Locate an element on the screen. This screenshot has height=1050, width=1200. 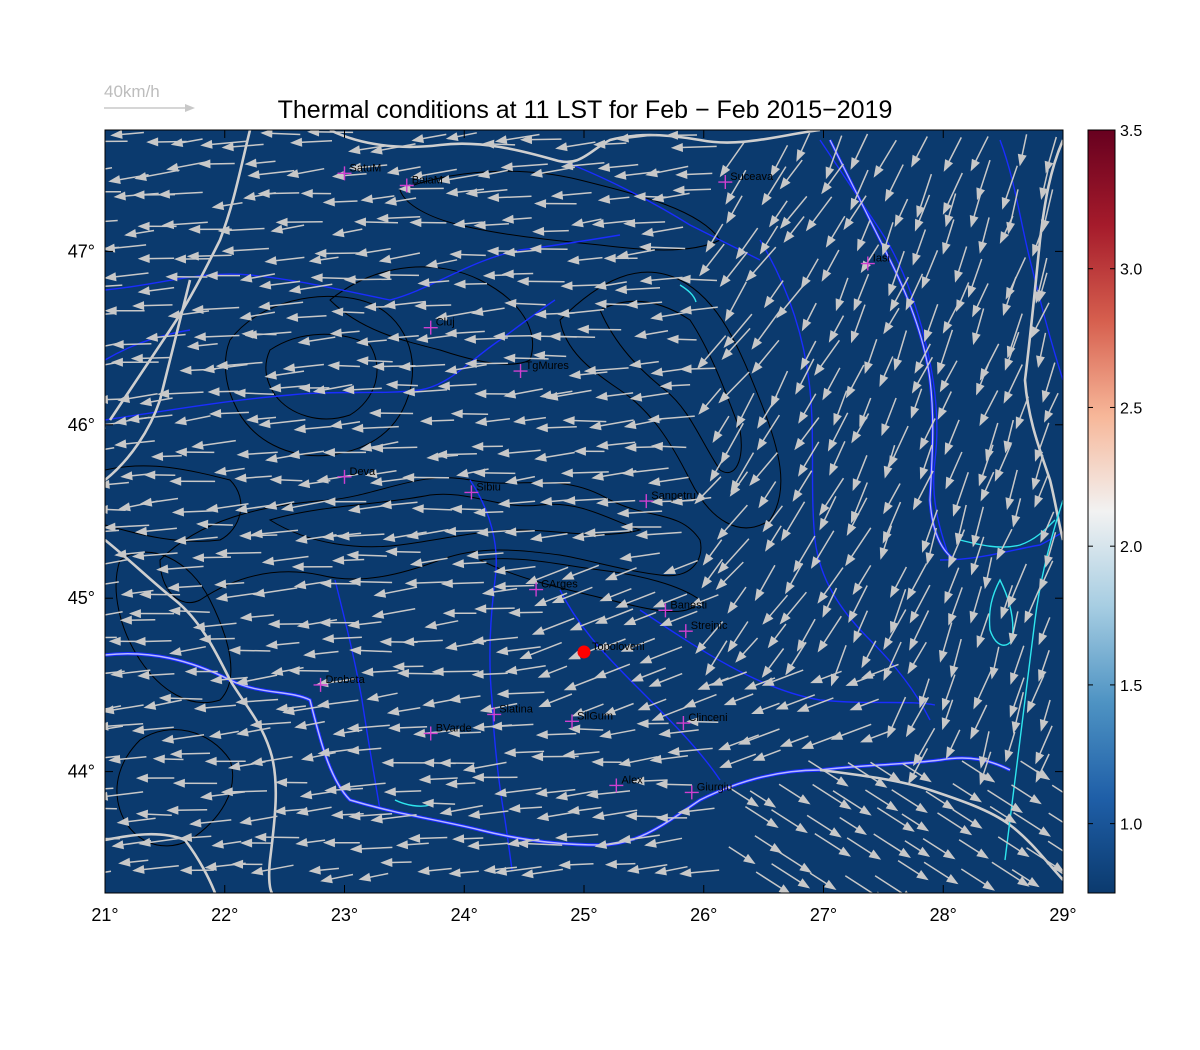
river-olt is located at coordinates (491, 675).